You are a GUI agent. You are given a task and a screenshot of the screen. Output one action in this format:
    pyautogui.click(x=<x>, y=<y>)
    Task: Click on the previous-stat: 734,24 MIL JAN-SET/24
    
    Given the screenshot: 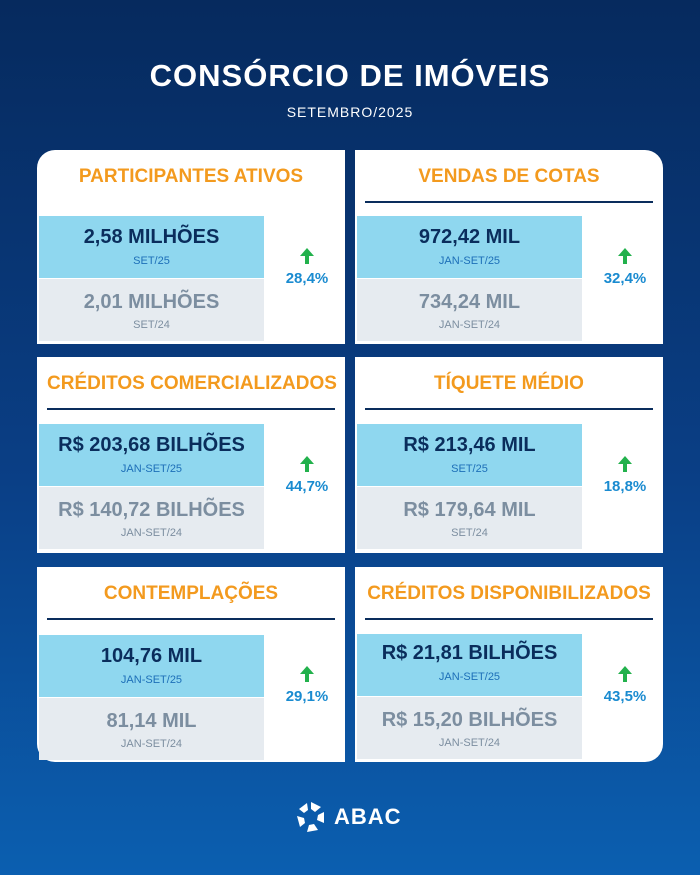 What is the action you would take?
    pyautogui.click(x=469, y=310)
    